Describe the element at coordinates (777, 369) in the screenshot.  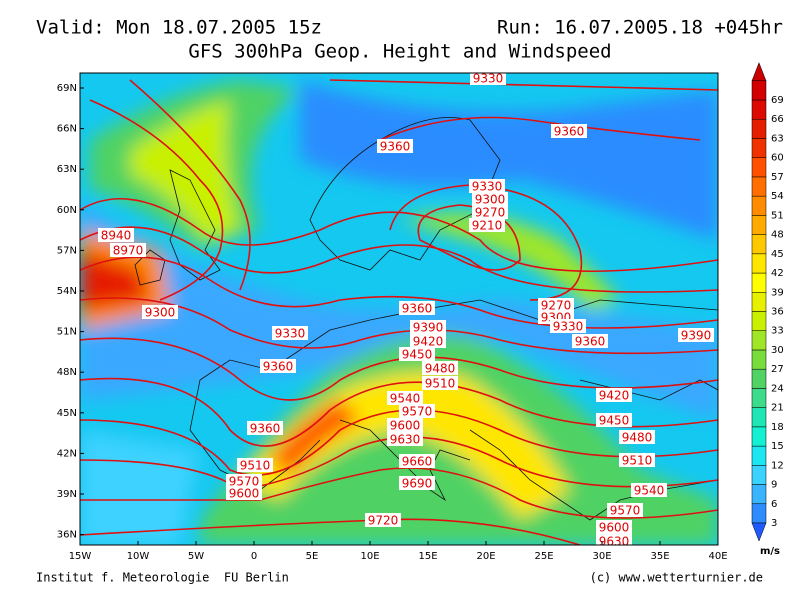
I see `colorbar-label: 27` at that location.